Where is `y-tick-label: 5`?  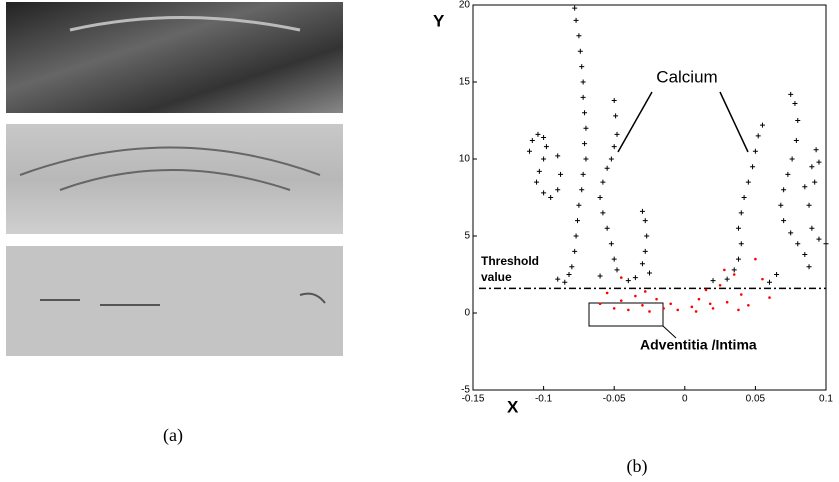
y-tick-label: 5 is located at coordinates (467, 236).